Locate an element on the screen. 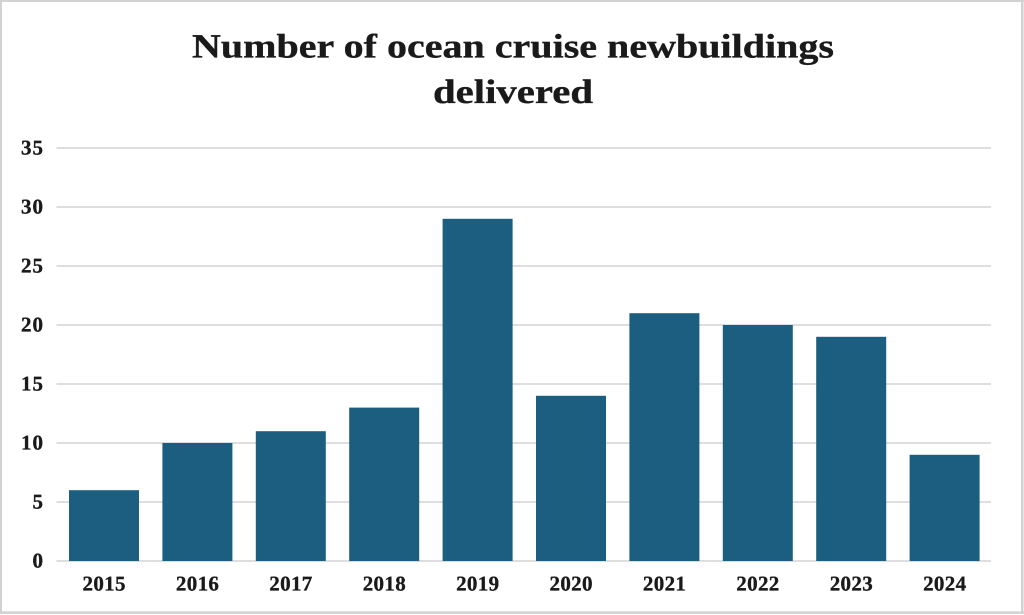 Image resolution: width=1024 pixels, height=615 pixels. svg-text: 2022 is located at coordinates (757, 584).